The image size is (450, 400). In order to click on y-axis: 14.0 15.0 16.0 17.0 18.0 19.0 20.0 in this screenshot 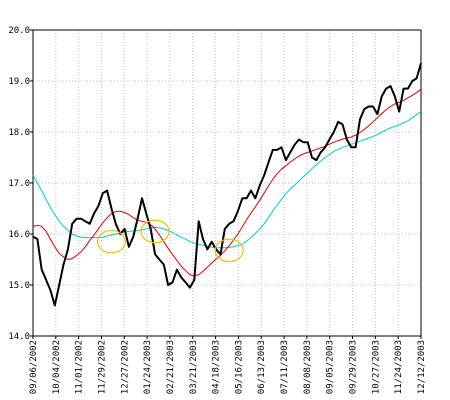, I will do `click(20, 184)`.